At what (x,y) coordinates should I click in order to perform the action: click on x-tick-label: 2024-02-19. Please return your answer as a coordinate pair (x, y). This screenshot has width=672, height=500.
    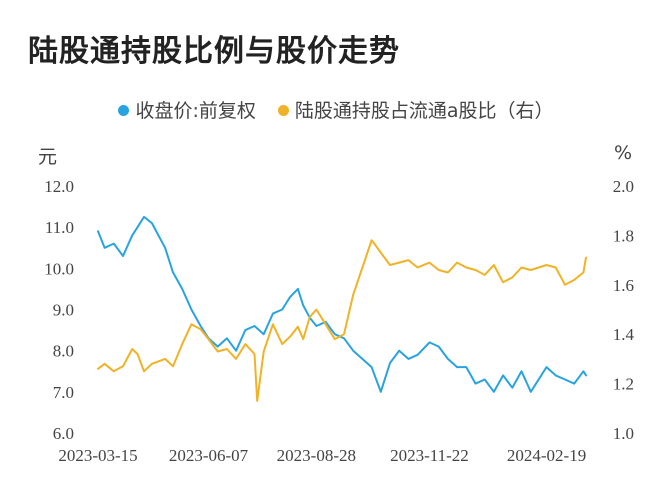
    Looking at the image, I should click on (546, 455).